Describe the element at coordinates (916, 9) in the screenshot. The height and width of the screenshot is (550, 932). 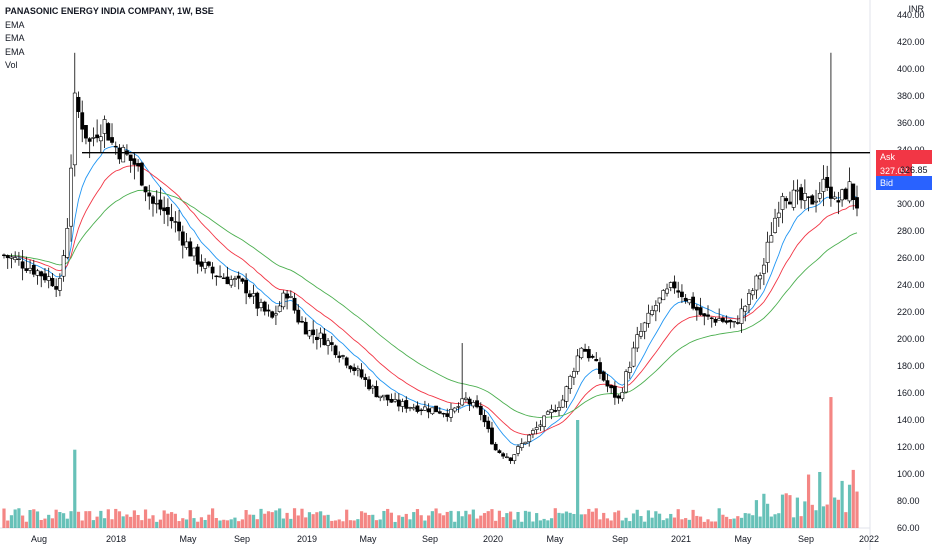
I see `currency-label: INR` at that location.